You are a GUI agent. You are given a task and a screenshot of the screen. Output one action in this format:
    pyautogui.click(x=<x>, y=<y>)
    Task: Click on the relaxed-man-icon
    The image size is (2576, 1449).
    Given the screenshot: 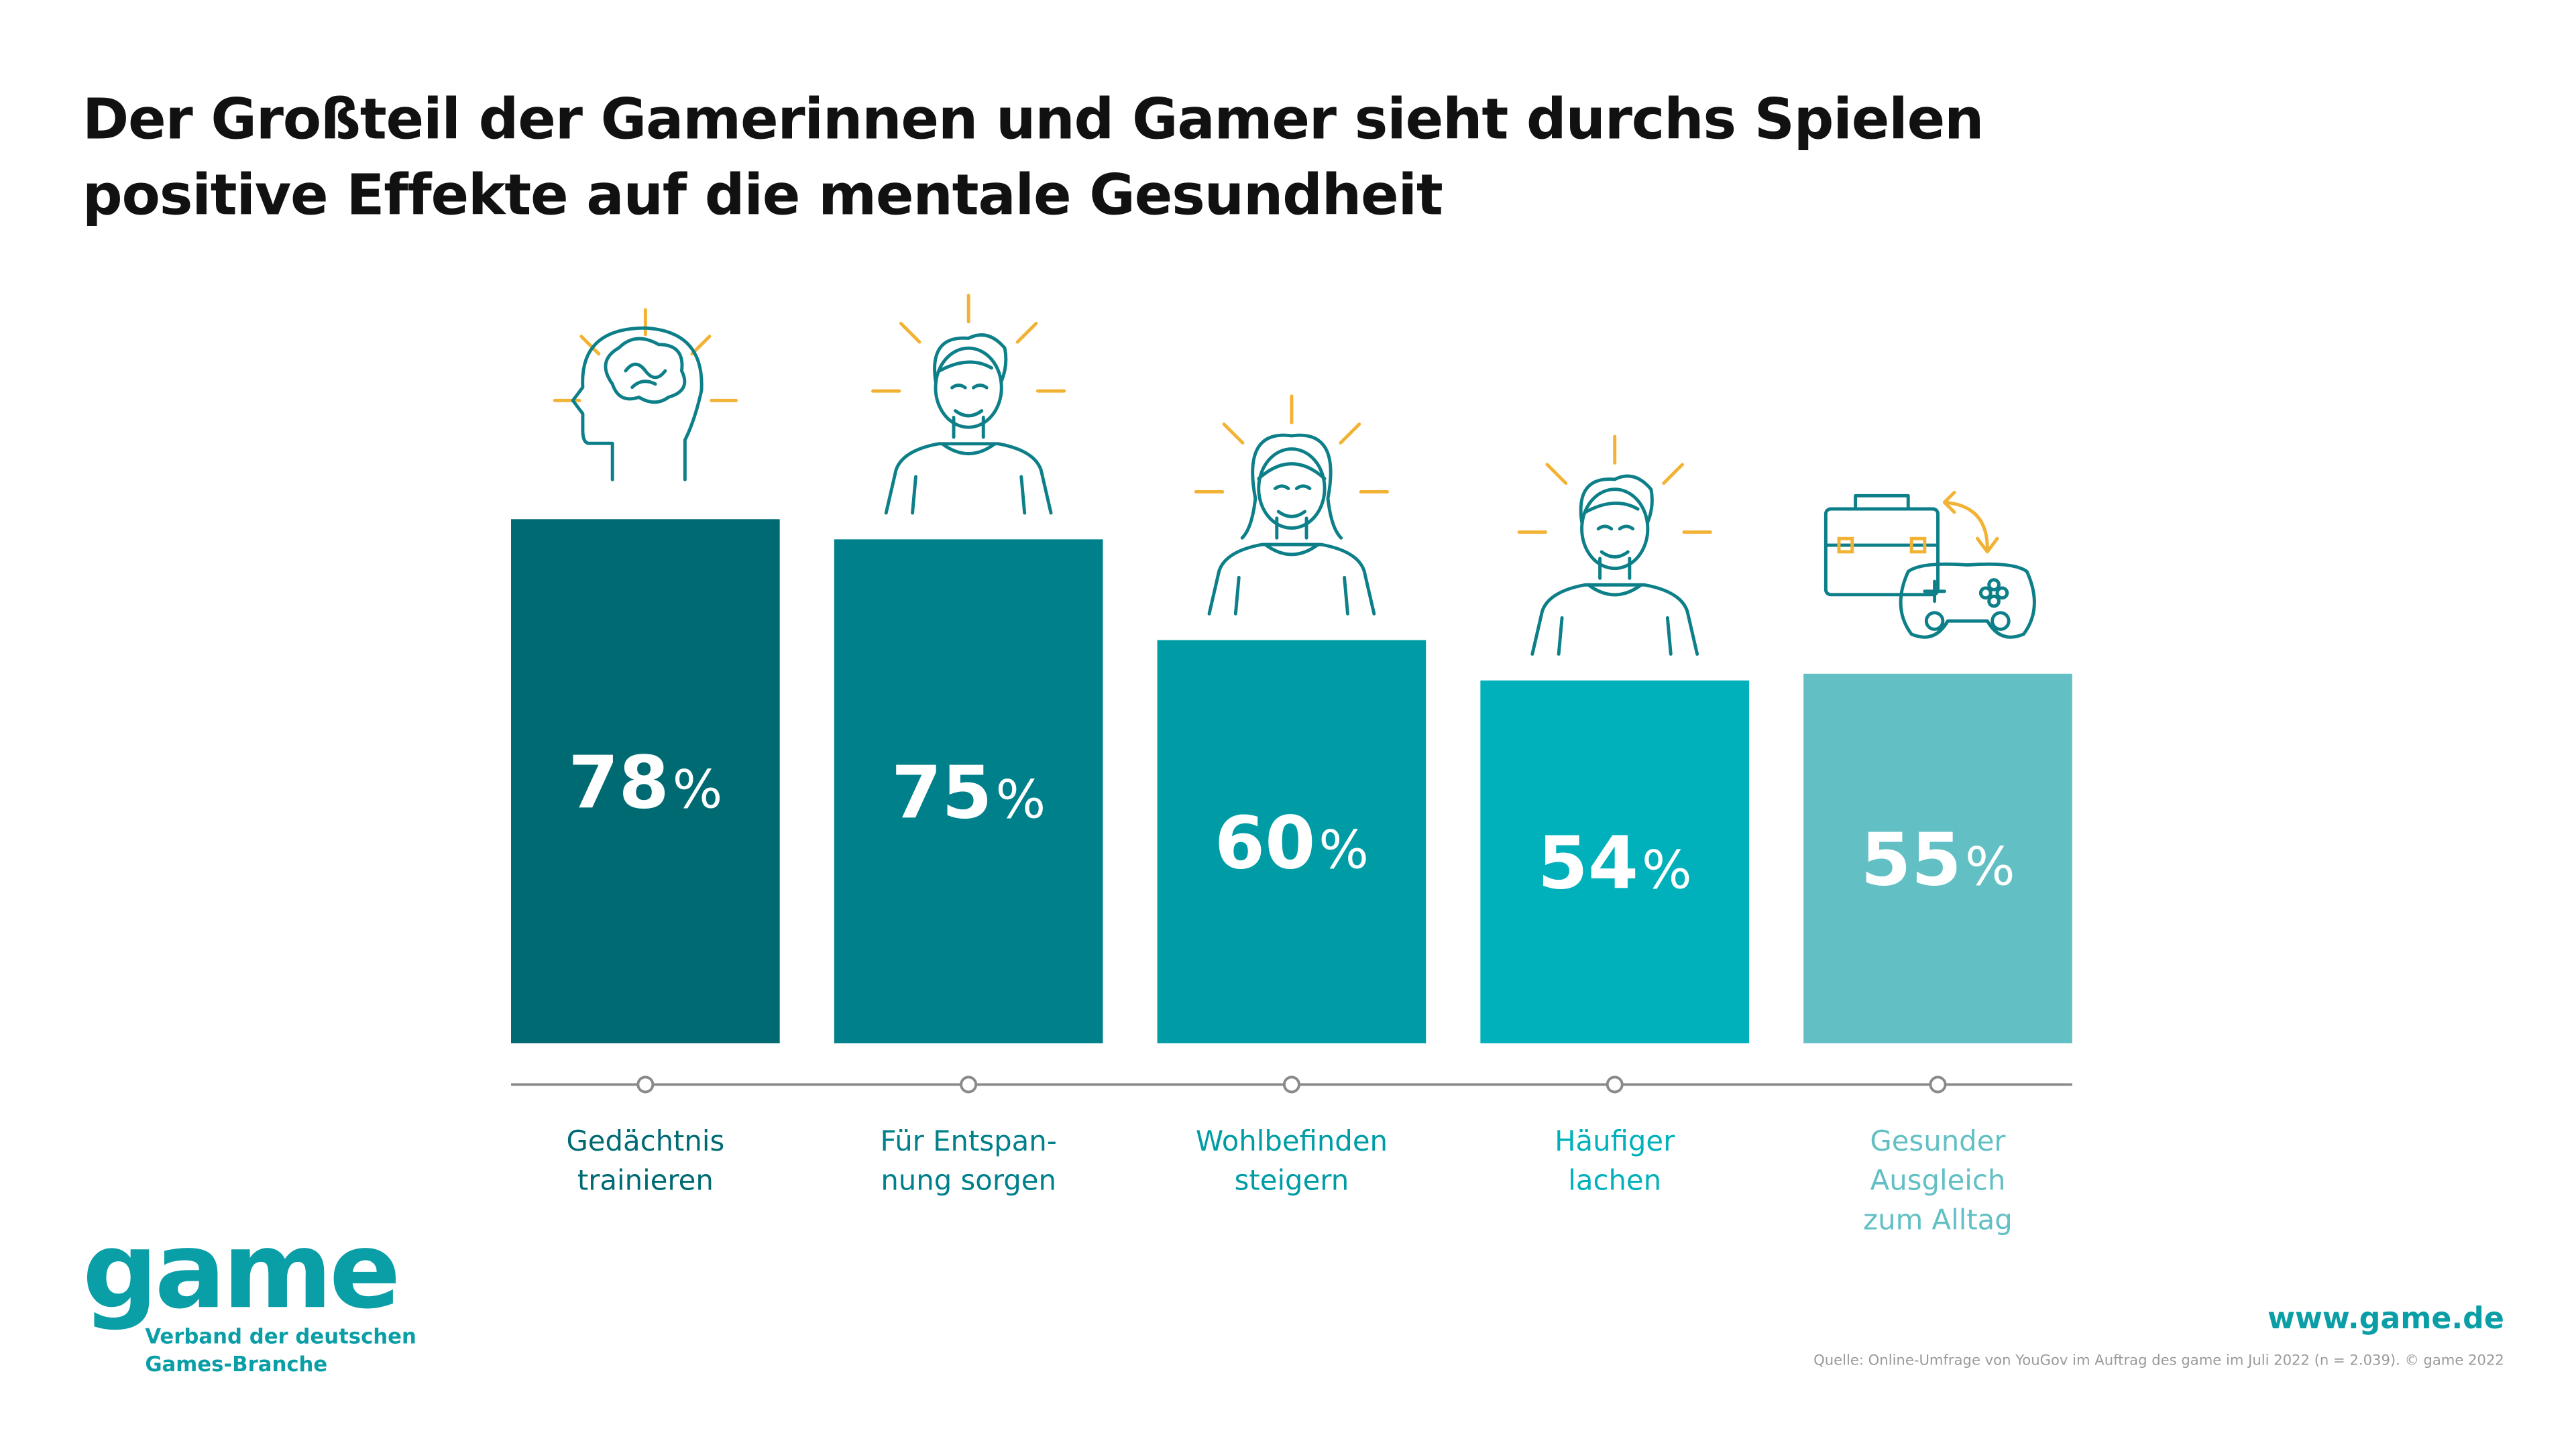 What is the action you would take?
    pyautogui.click(x=968, y=404)
    